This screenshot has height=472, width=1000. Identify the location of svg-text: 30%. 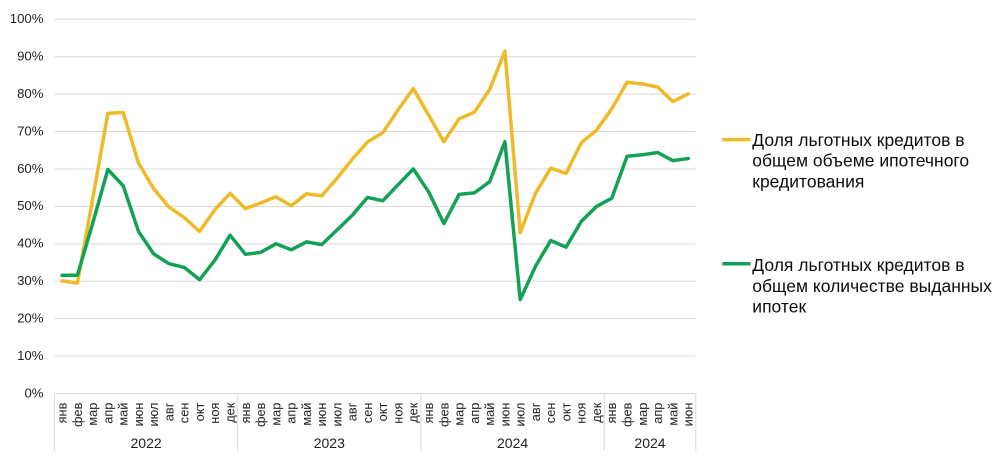
(30, 280).